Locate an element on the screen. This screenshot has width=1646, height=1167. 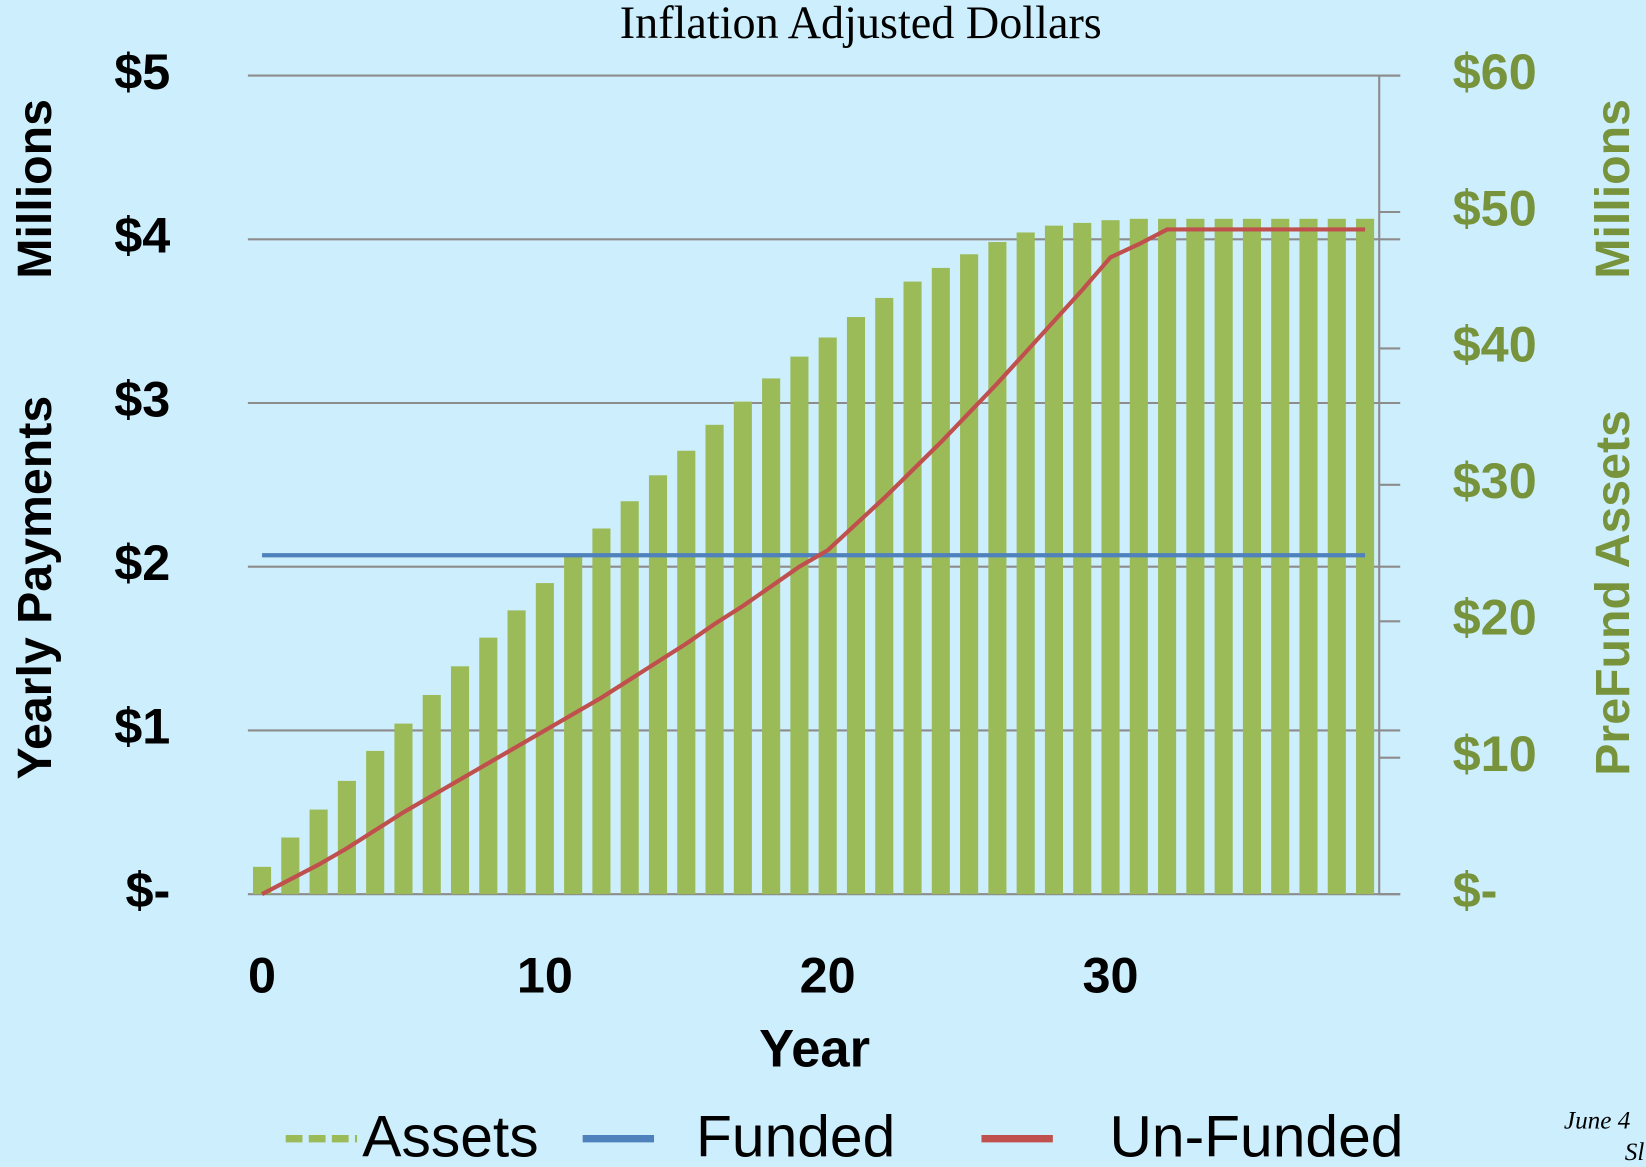
y2-tick-label: $- is located at coordinates (1475, 889).